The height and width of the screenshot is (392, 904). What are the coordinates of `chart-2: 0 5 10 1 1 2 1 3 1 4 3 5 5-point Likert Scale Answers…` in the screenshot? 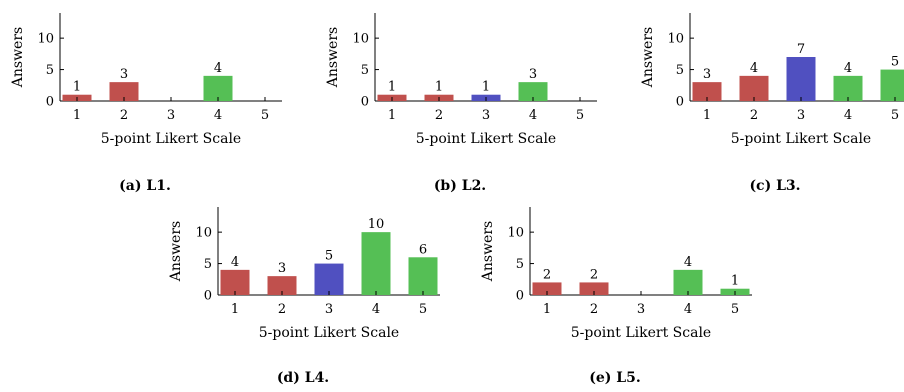 It's located at (461, 103).